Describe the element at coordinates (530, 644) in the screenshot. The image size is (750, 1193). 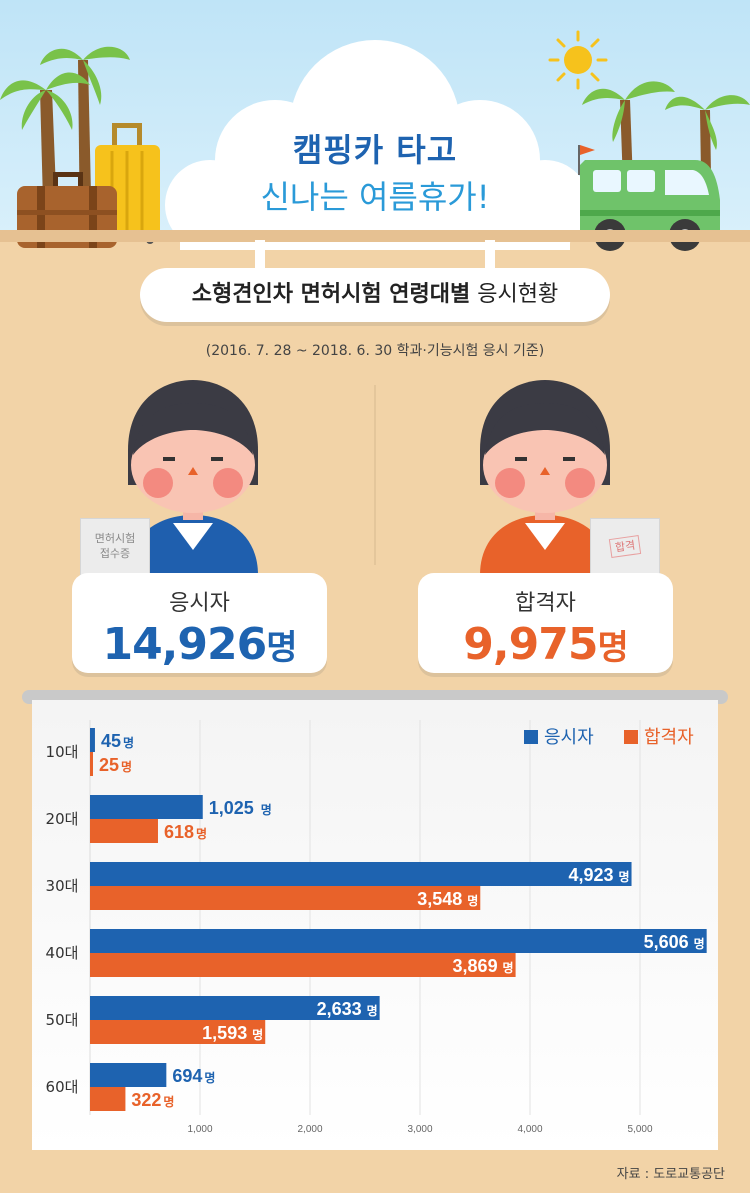
I see `passed-value: 9,975` at that location.